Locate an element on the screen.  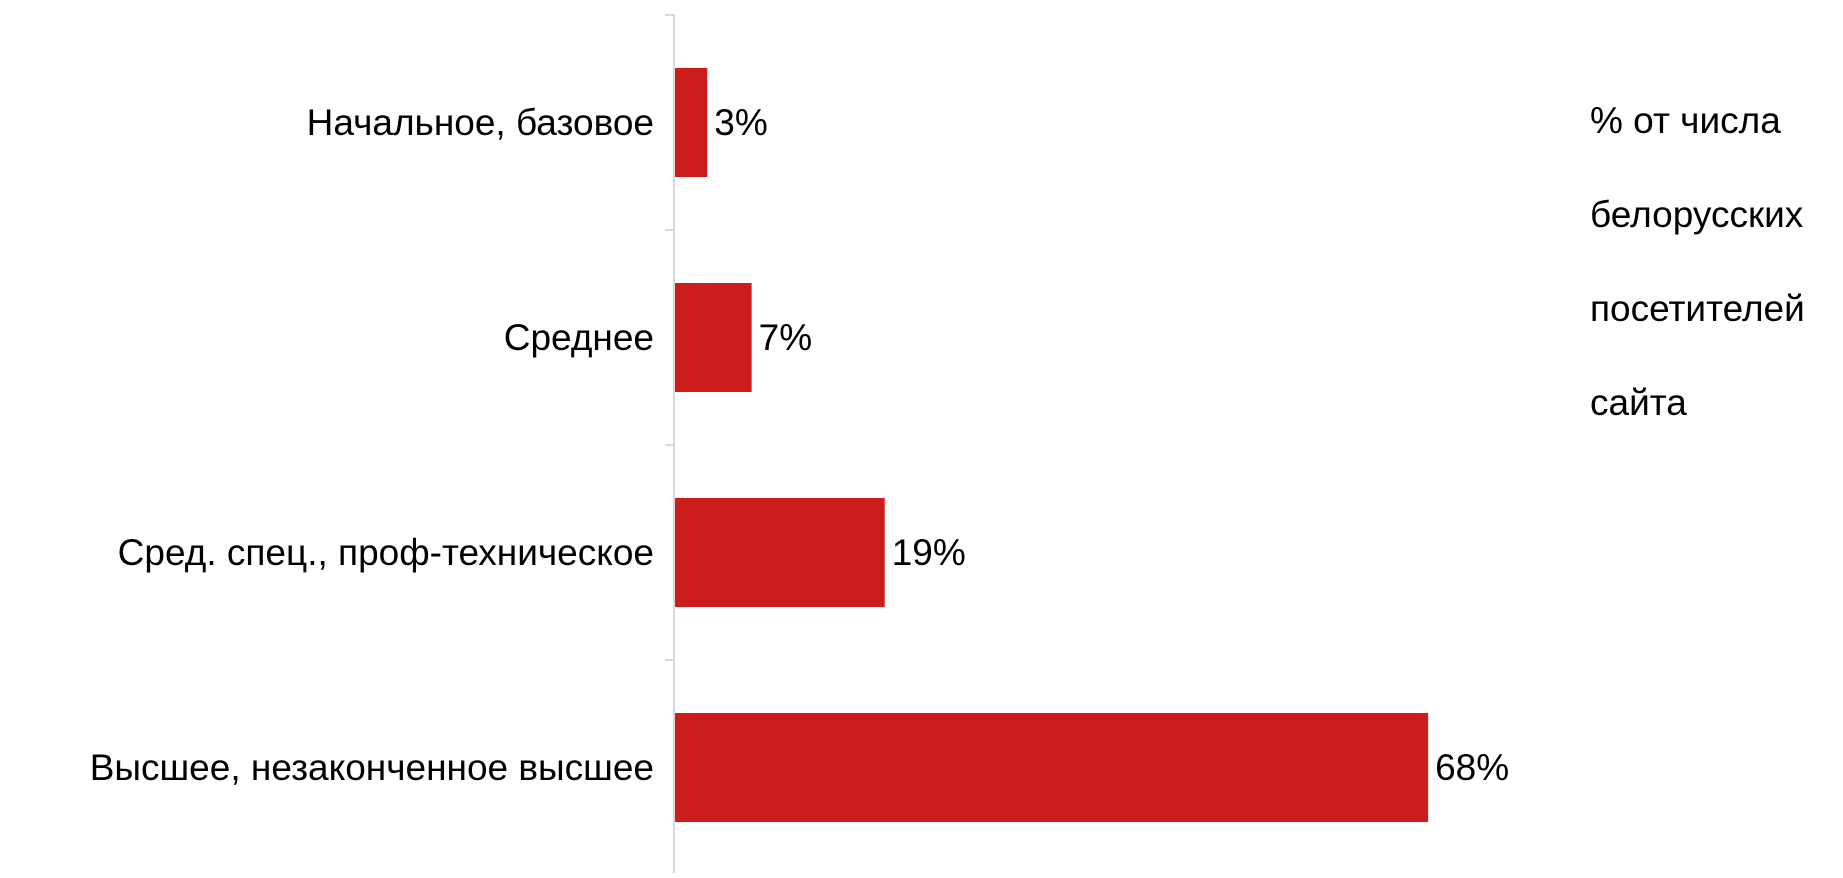
category-label: Начальное, базовое is located at coordinates (480, 122).